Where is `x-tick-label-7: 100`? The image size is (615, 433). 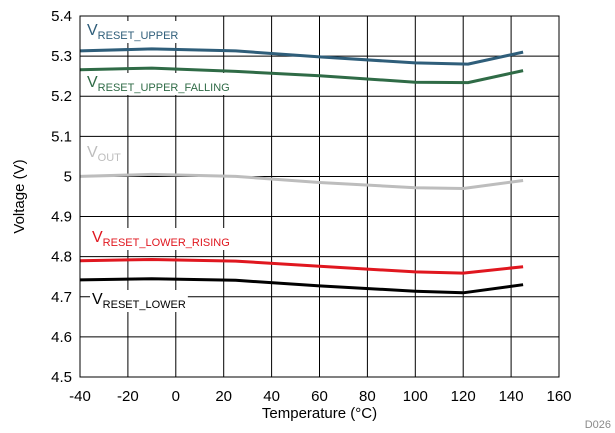 x-tick-label-7: 100 is located at coordinates (415, 396).